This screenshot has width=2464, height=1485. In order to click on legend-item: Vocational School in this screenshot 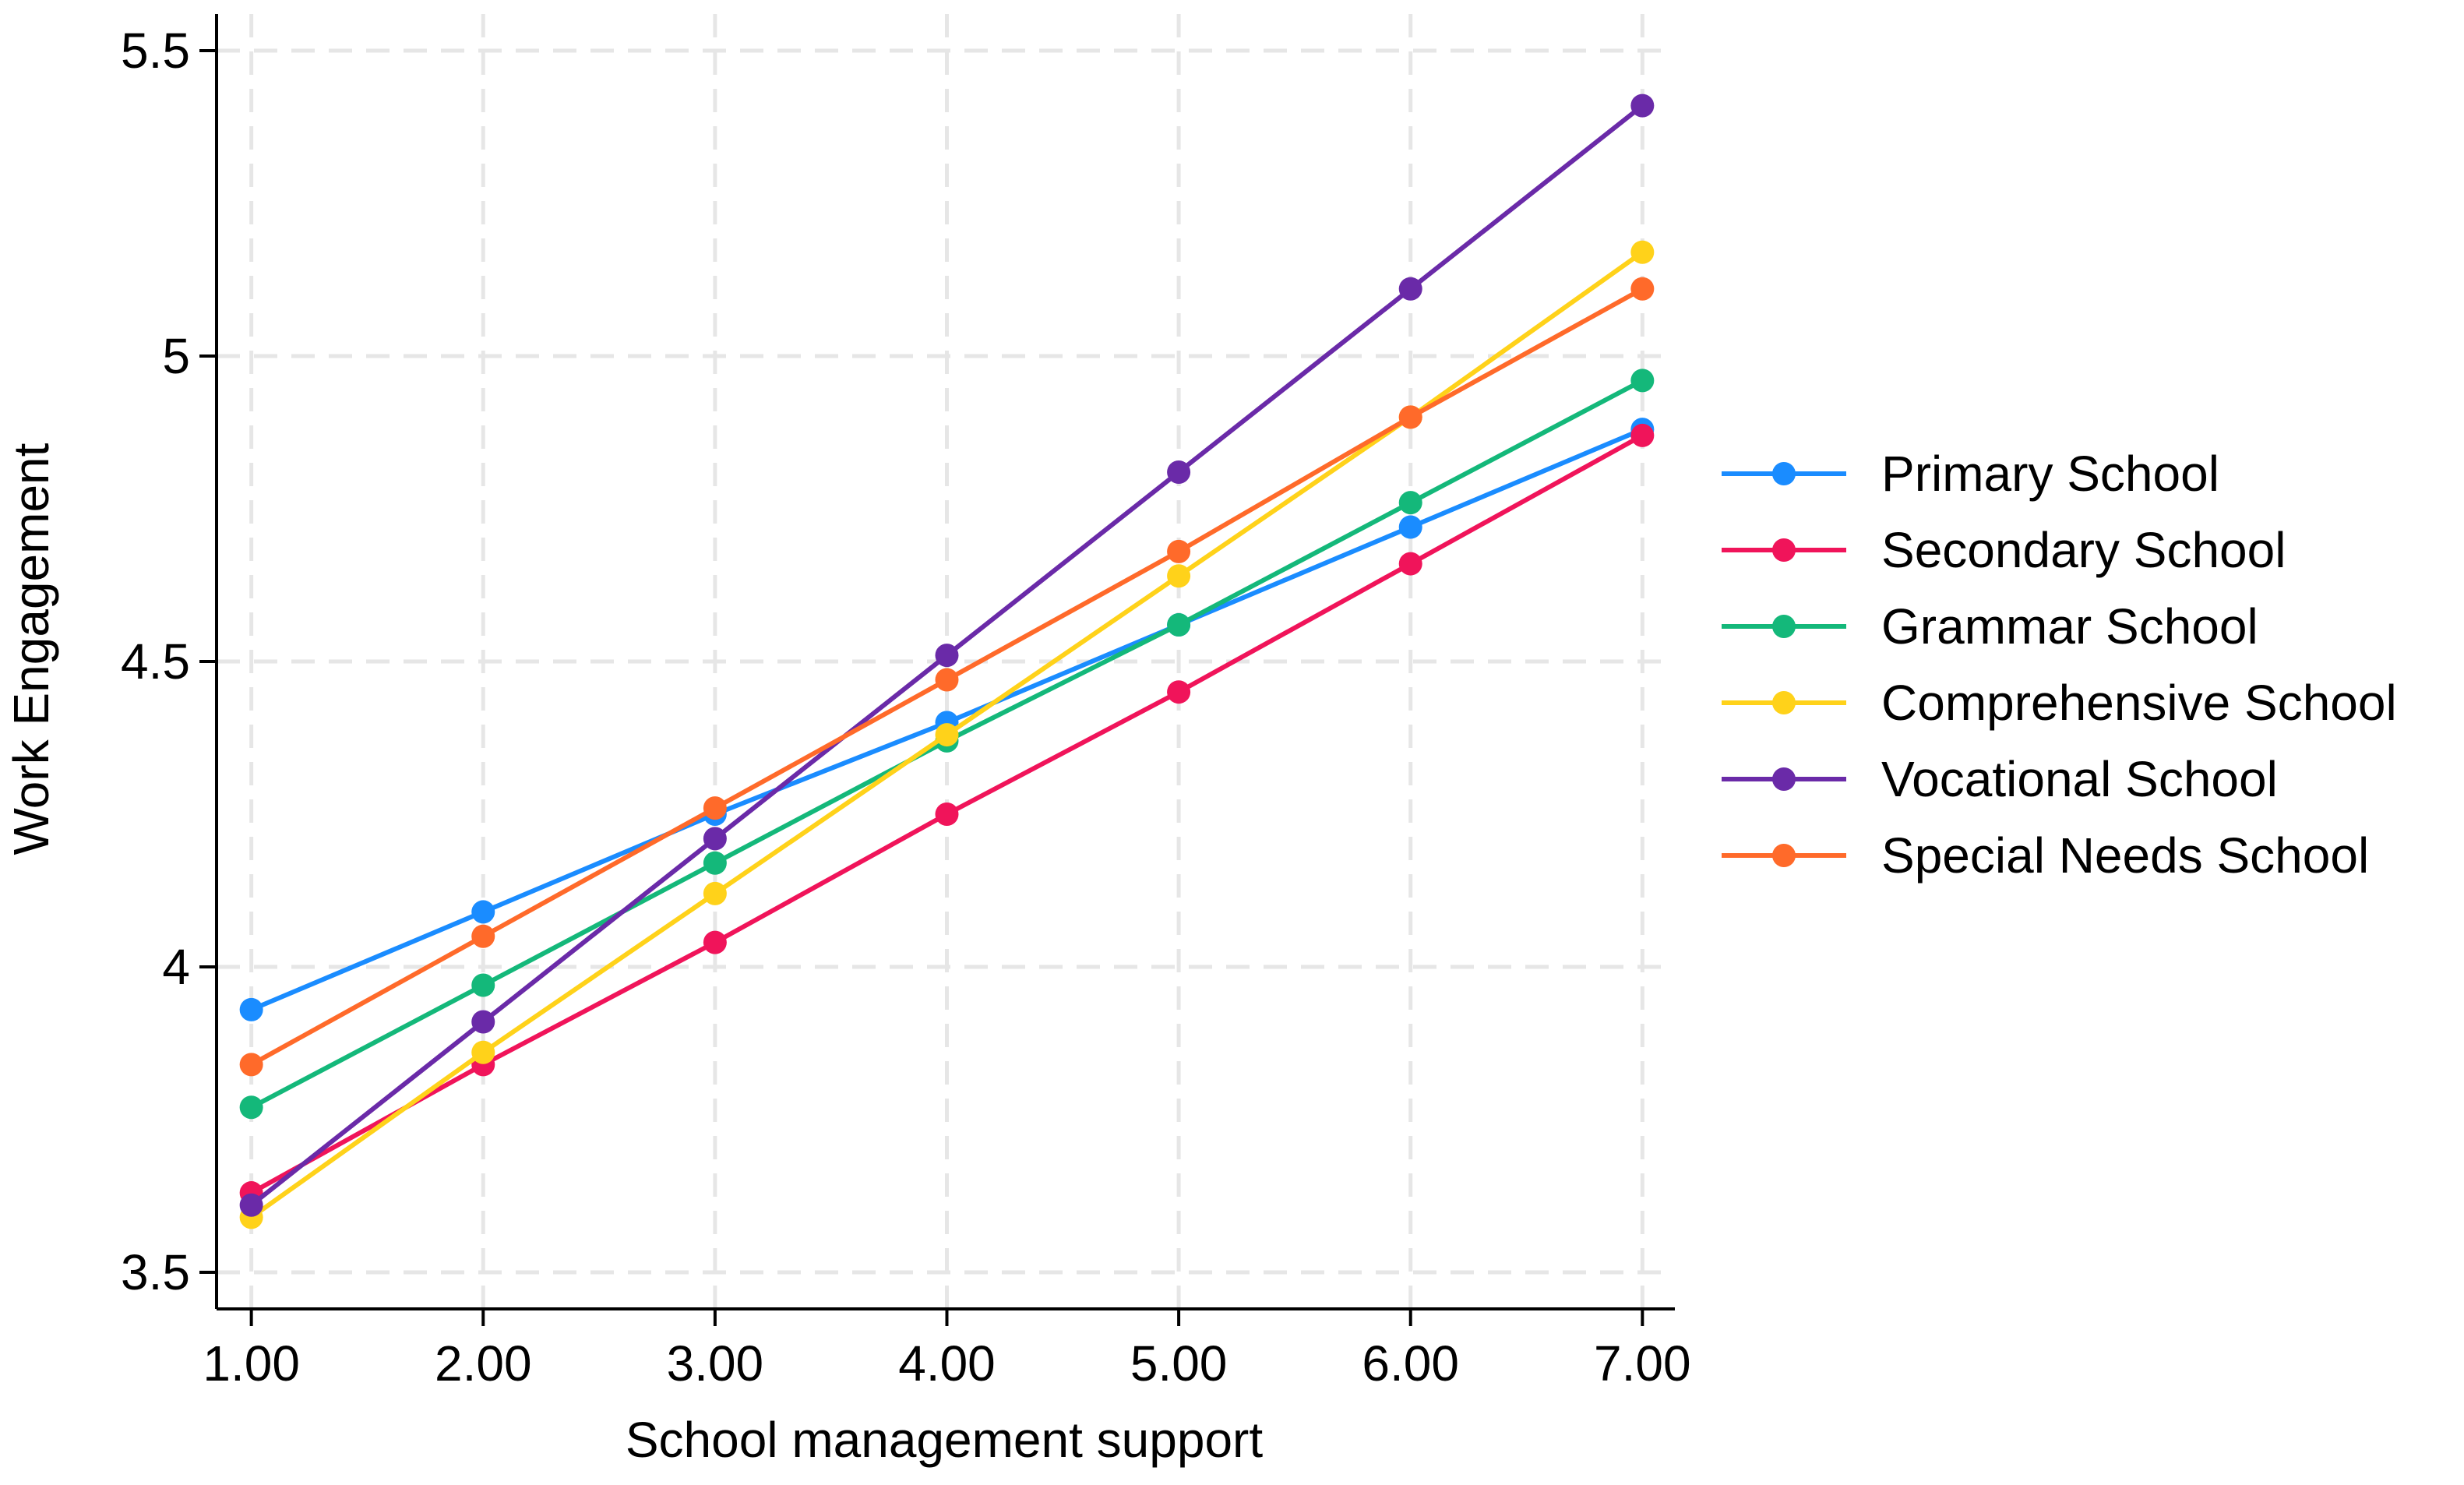, I will do `click(2000, 779)`.